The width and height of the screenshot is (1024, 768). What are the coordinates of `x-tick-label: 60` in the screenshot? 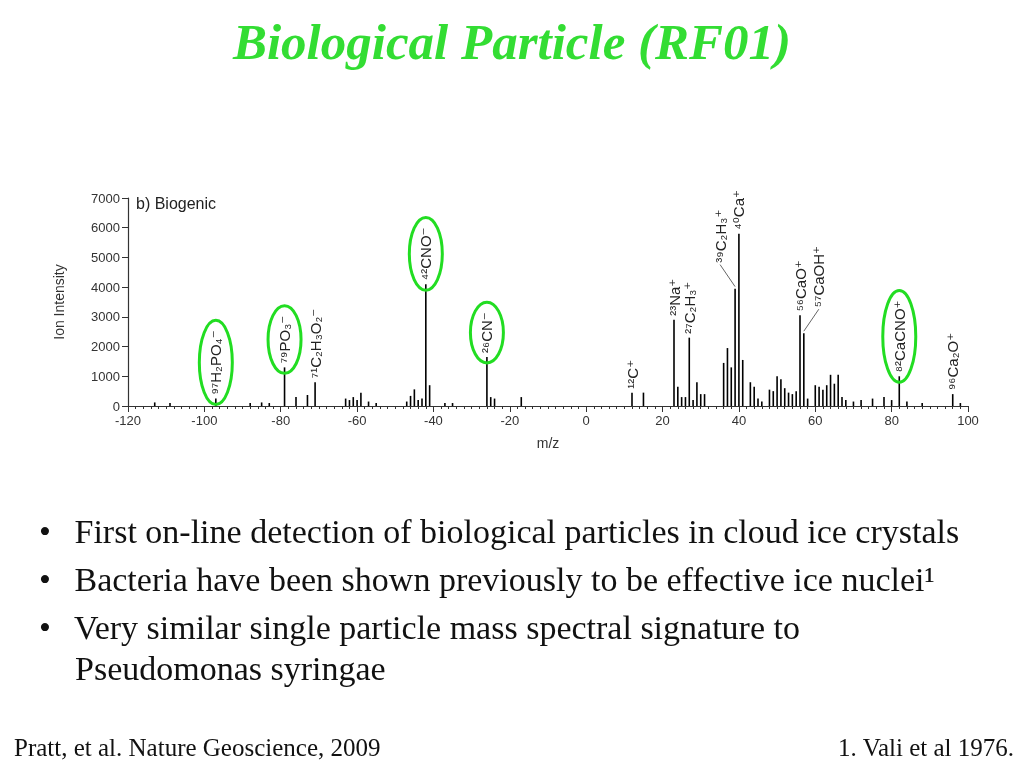 It's located at (815, 420).